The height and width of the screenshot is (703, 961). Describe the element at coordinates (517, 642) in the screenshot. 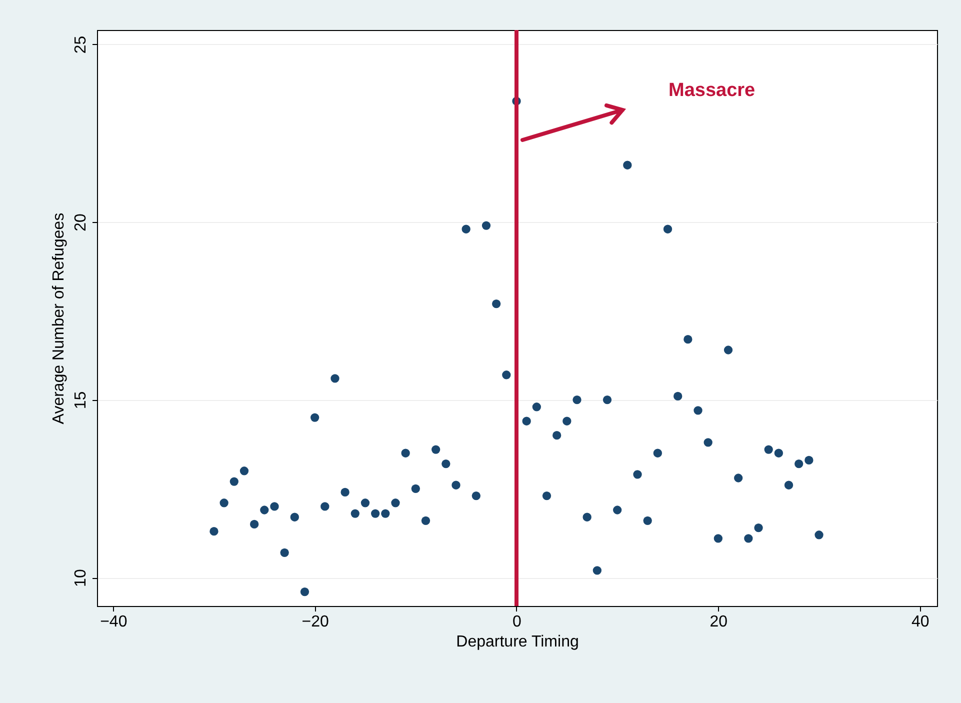

I see `x-axis-title: Departure Timing` at that location.